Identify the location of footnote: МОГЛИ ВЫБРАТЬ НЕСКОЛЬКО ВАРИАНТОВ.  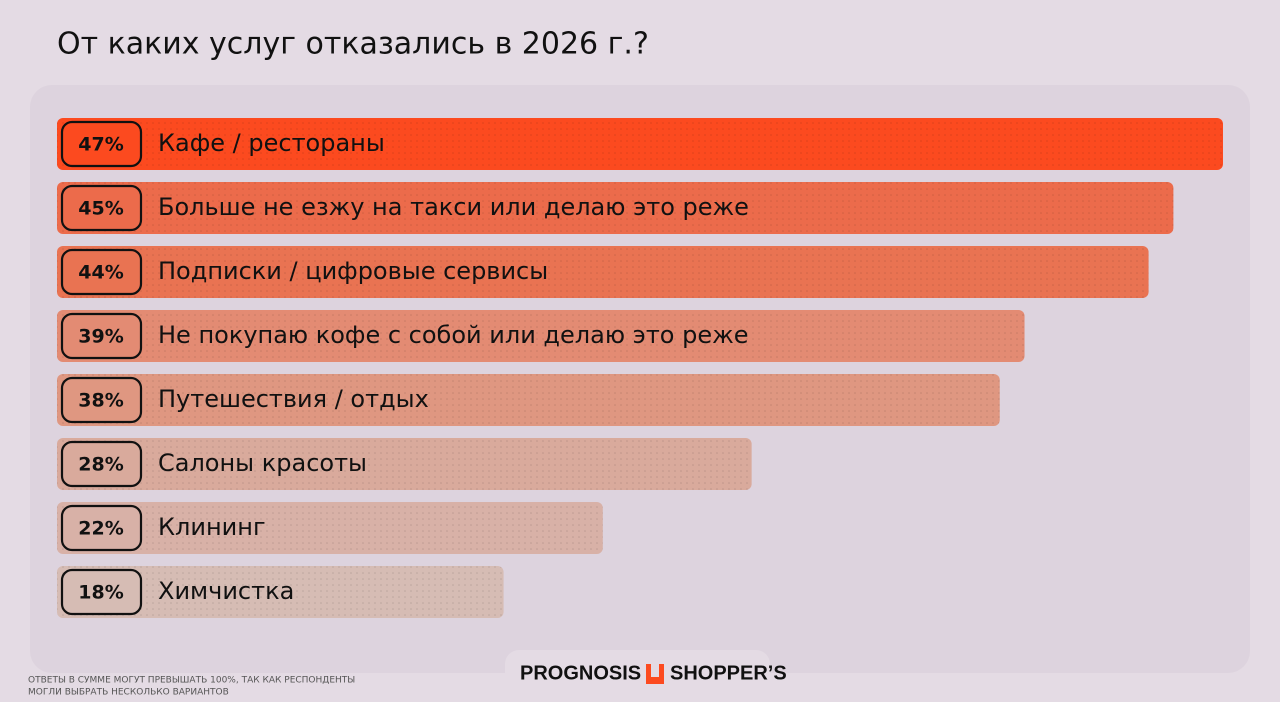
(128, 693).